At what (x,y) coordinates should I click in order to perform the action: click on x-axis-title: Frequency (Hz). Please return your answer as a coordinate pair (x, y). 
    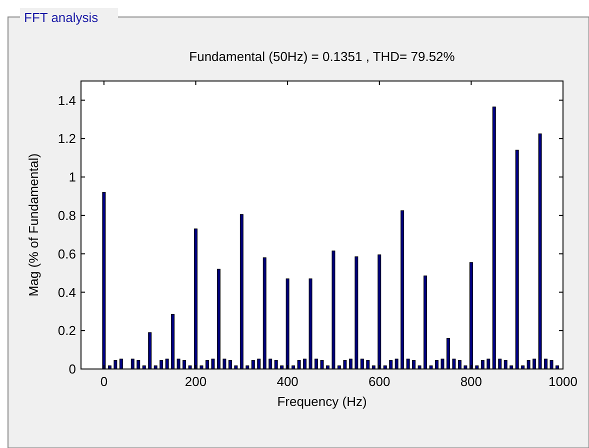
    Looking at the image, I should click on (322, 401).